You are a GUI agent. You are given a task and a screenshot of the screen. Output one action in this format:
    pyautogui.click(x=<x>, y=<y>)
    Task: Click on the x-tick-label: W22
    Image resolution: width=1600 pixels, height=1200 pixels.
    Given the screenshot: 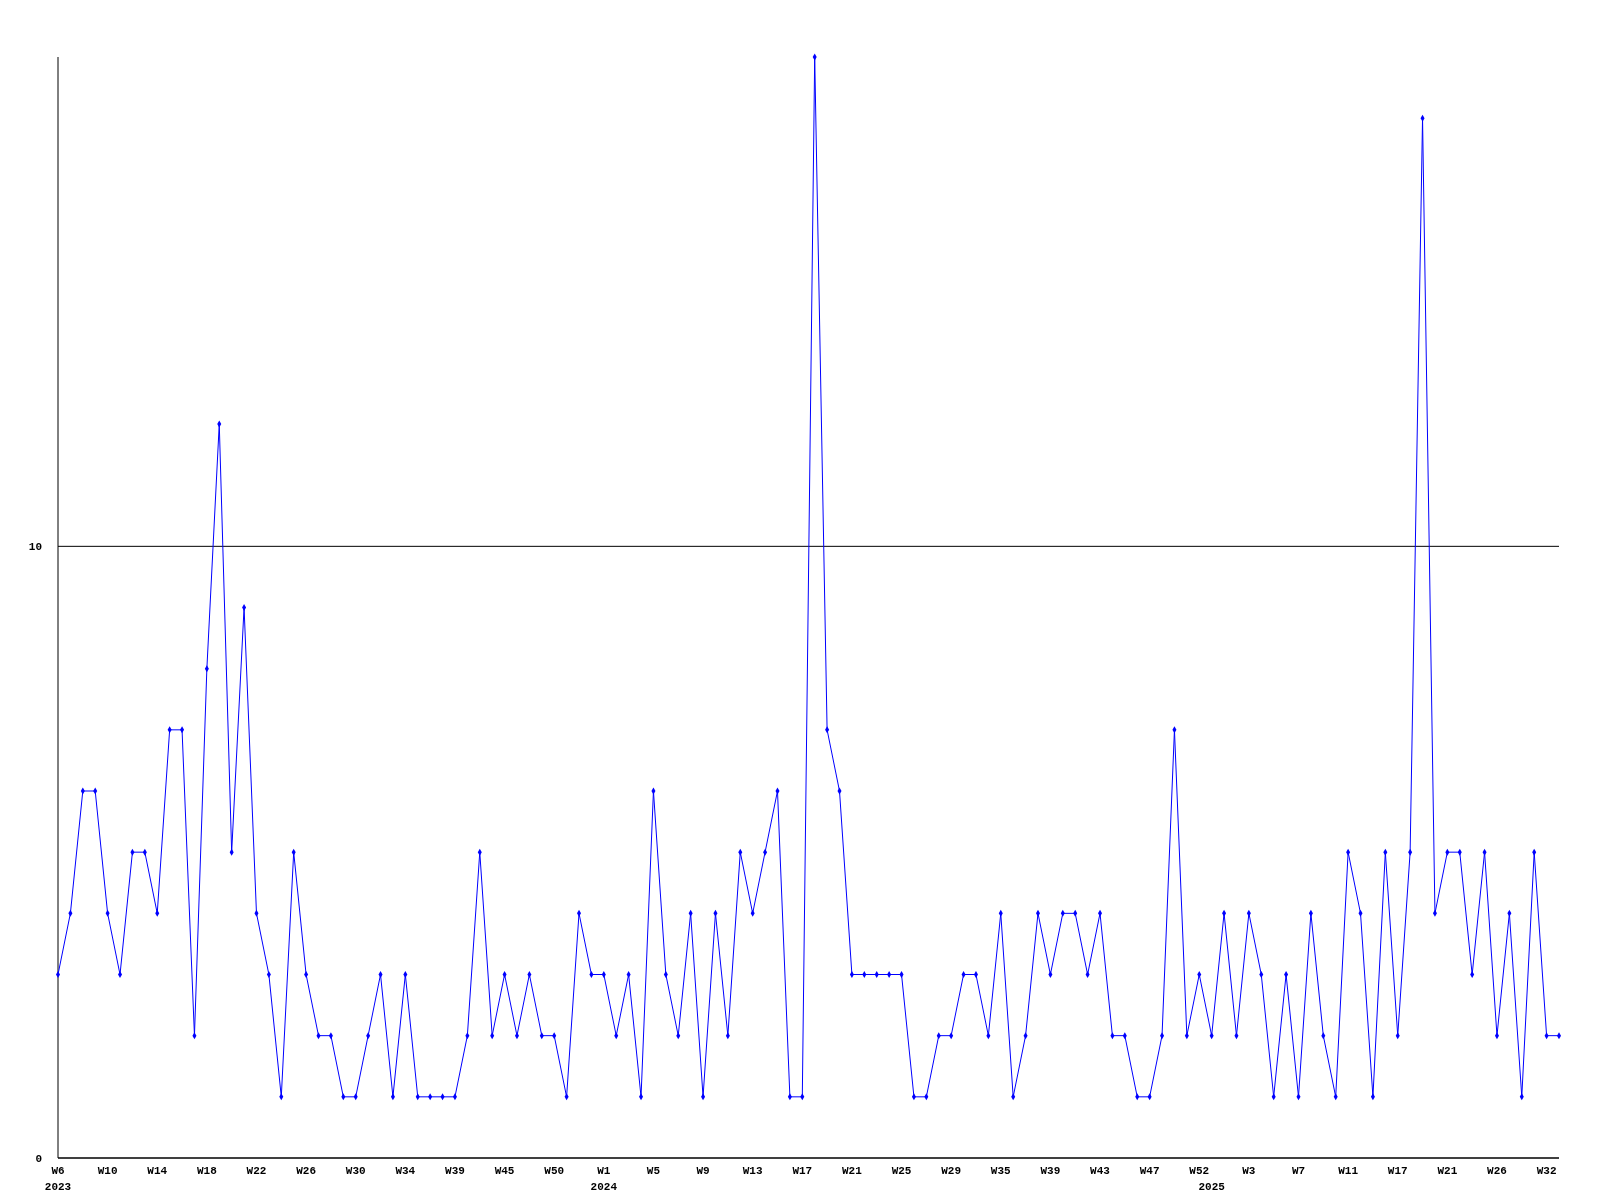 What is the action you would take?
    pyautogui.click(x=256, y=1171)
    